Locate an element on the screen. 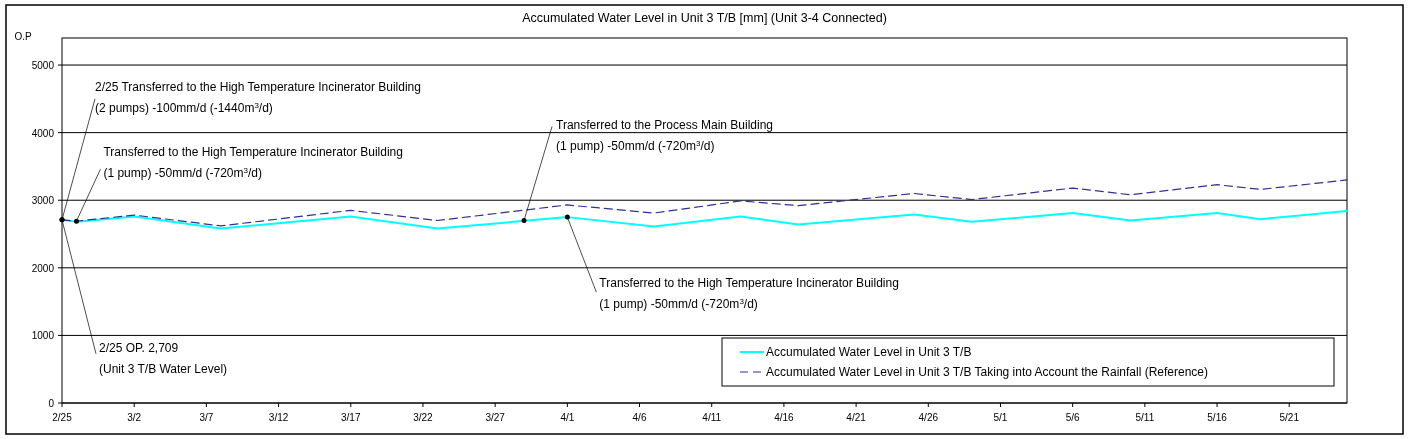 The width and height of the screenshot is (1410, 439). annotation: 2/25 Transferred to the High Temperature Incinerator Building (2 pumps) -100mm/d (-1440m$^{3}$/d) is located at coordinates (258, 97).